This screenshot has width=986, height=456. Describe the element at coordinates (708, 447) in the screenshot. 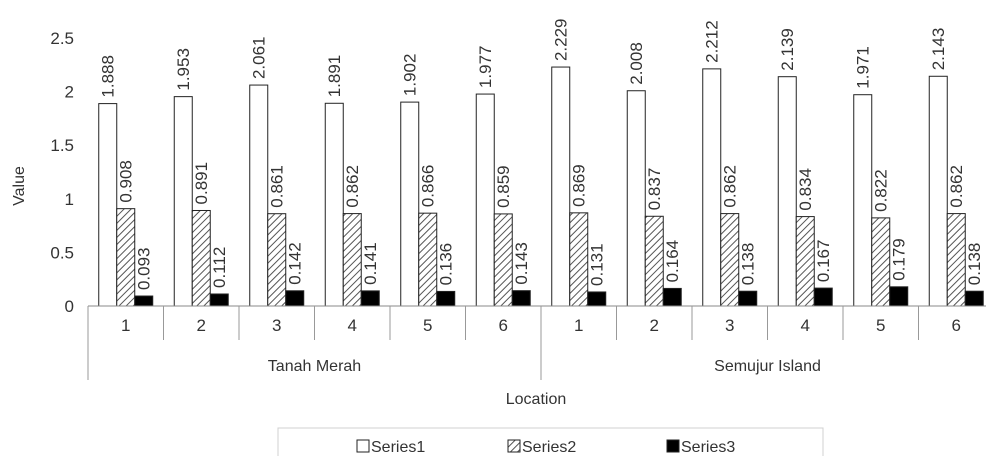

I see `legend-label: Series3` at that location.